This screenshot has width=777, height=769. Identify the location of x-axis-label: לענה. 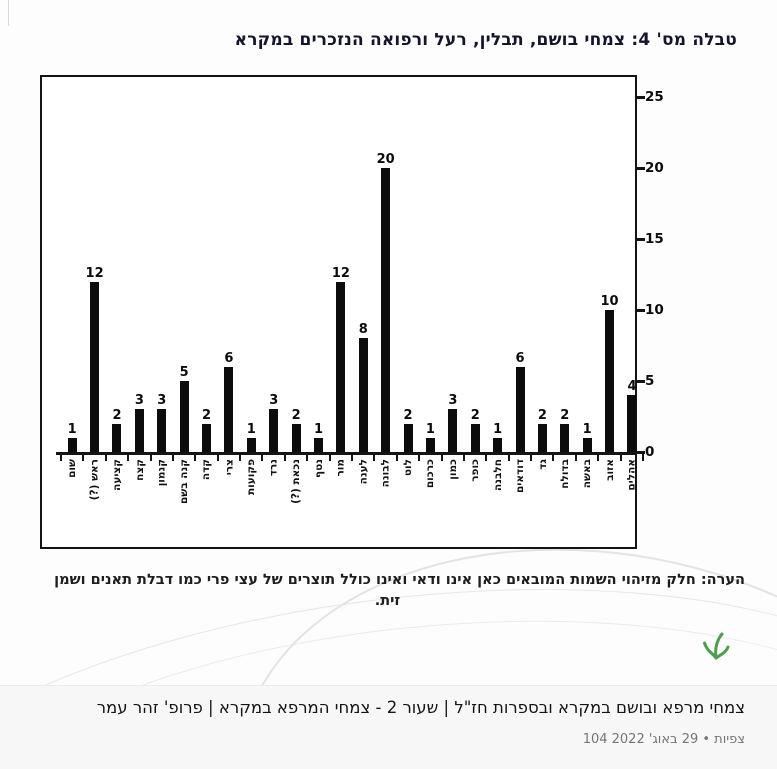
(363, 472).